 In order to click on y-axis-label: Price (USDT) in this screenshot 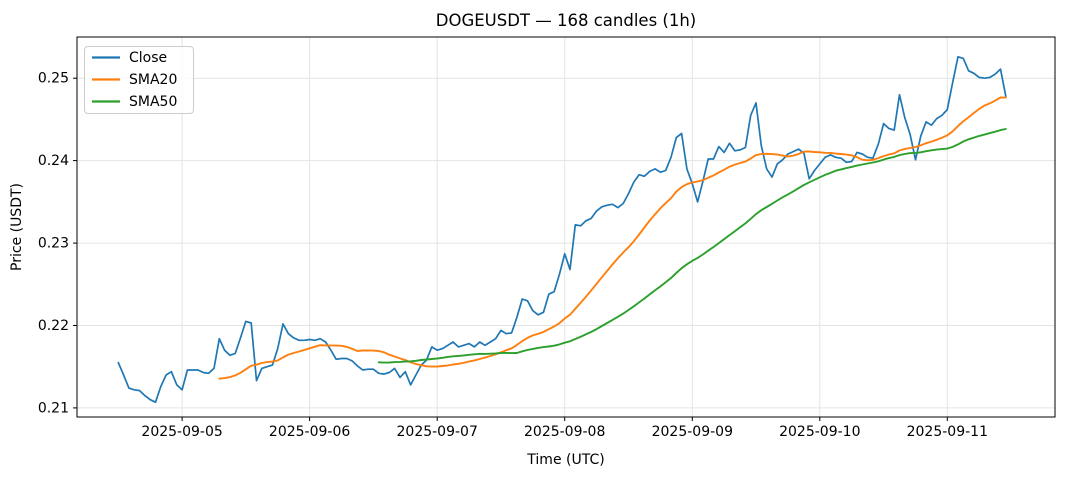, I will do `click(17, 227)`.